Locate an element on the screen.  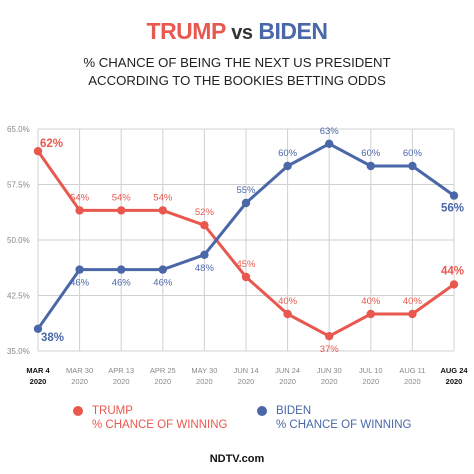
x-tick-label-line: JUL 10 is located at coordinates (371, 370).